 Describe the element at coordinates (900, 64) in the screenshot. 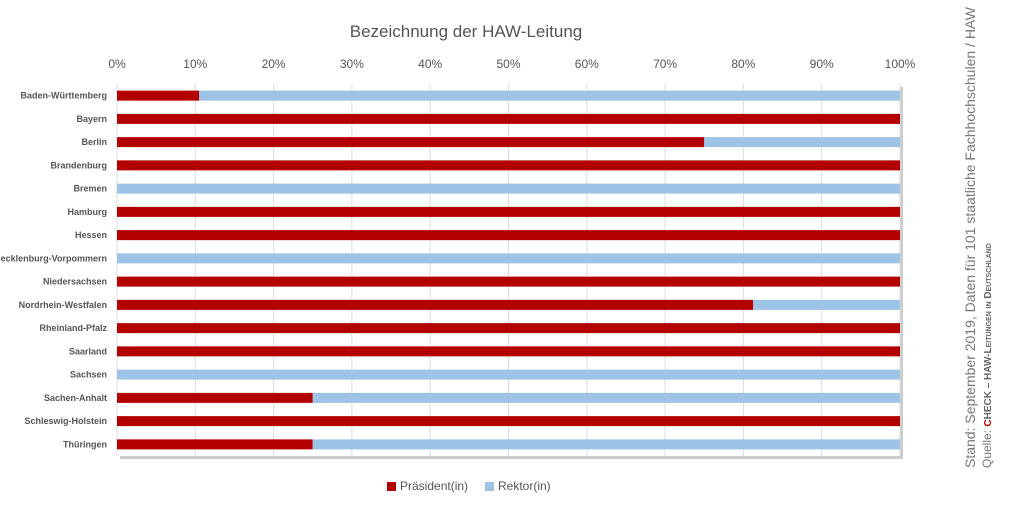

I see `x-tick-label: 100%` at that location.